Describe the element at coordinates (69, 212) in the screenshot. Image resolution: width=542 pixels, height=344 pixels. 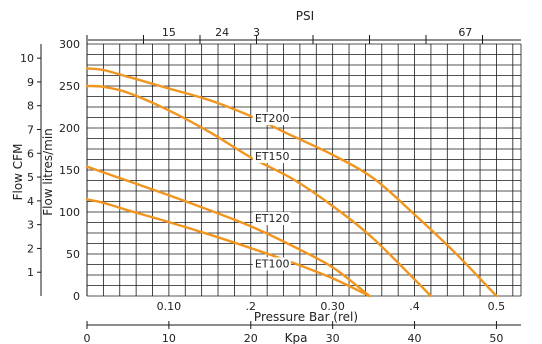
I see `litres-tick-label: 100` at that location.